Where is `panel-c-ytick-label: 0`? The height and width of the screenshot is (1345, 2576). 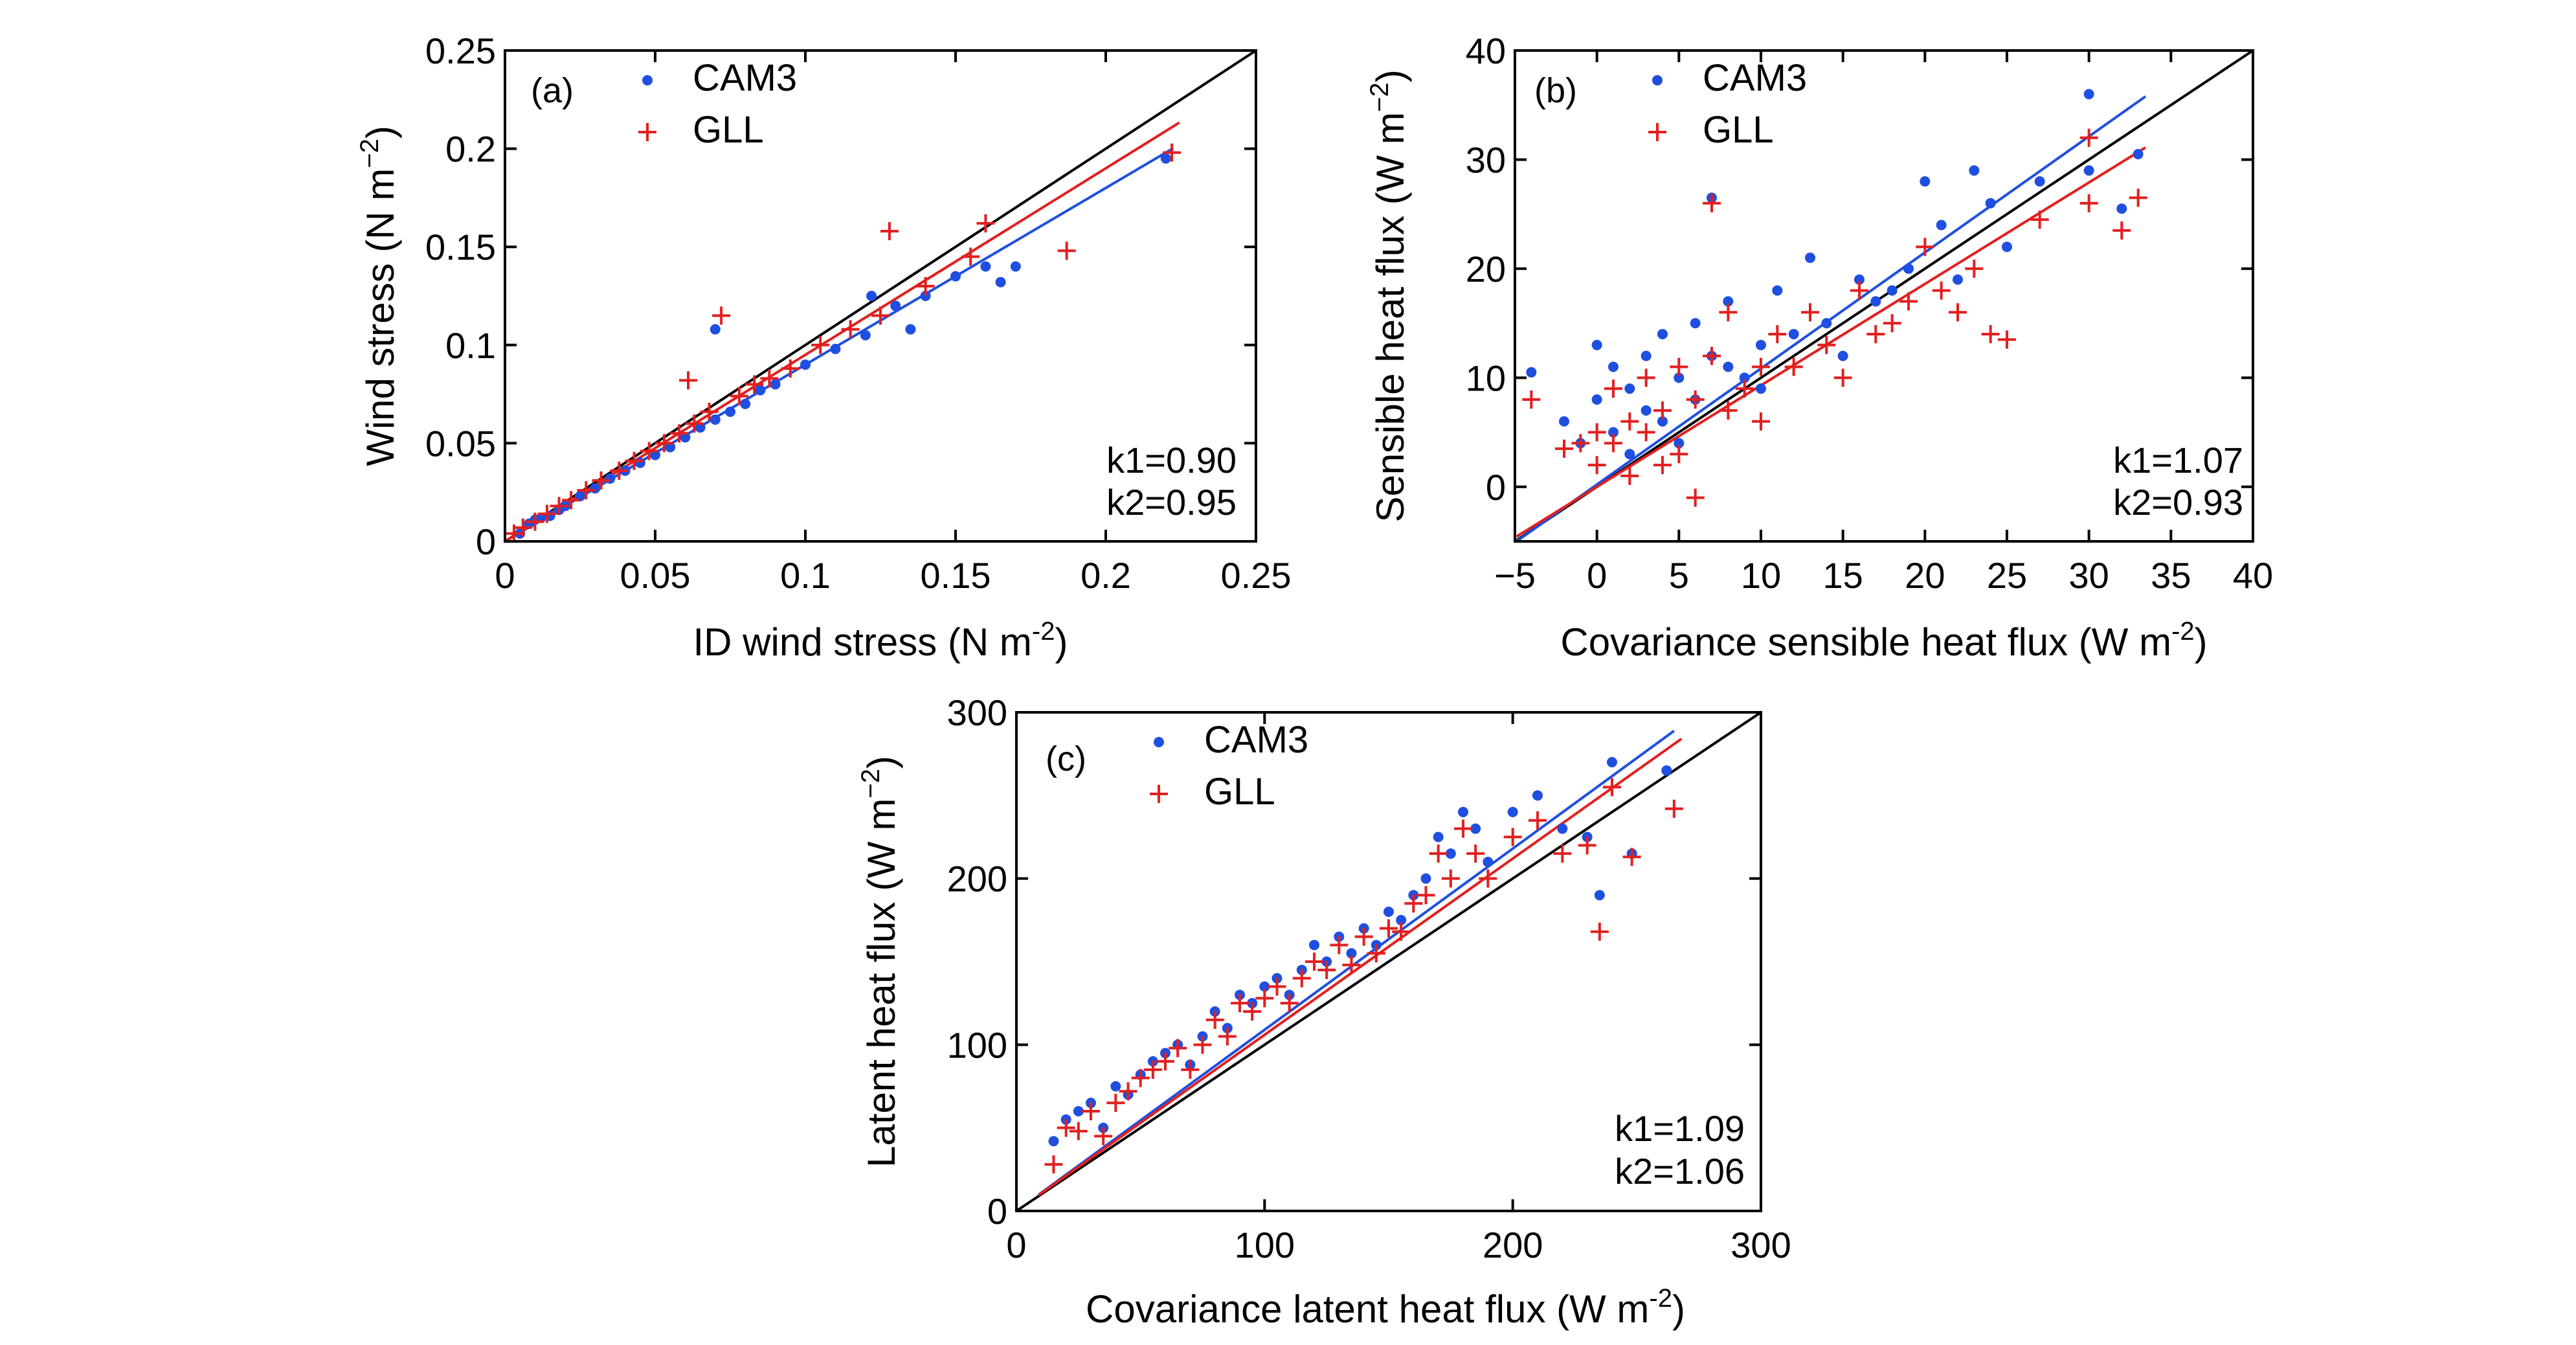
panel-c-ytick-label: 0 is located at coordinates (997, 1211).